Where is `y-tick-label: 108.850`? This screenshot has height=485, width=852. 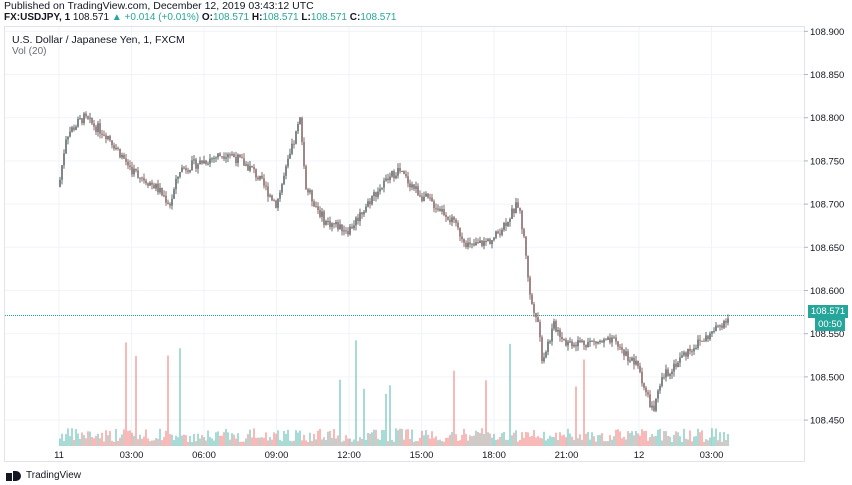 y-tick-label: 108.850 is located at coordinates (827, 75).